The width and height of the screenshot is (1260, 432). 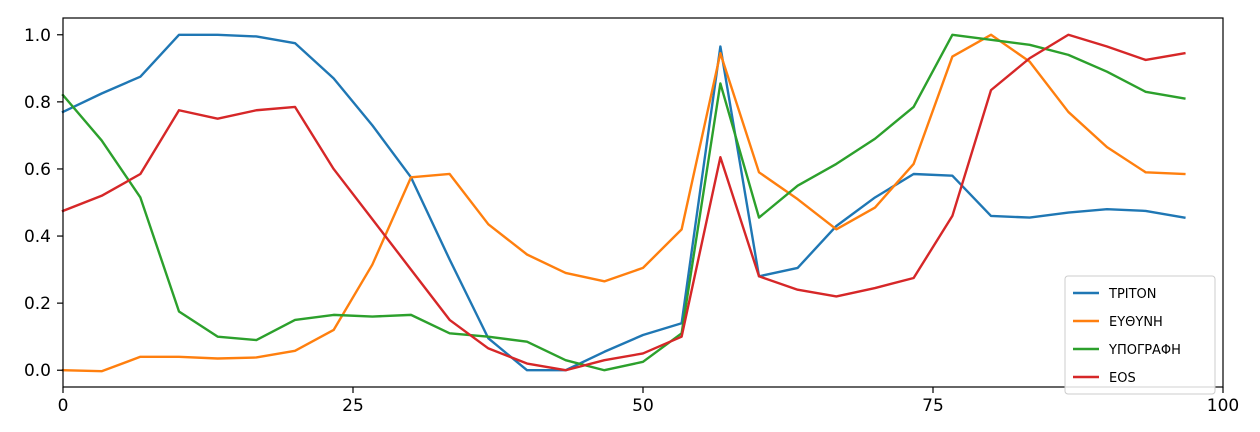 I want to click on y-tick-label: 0.2, so click(x=37, y=304).